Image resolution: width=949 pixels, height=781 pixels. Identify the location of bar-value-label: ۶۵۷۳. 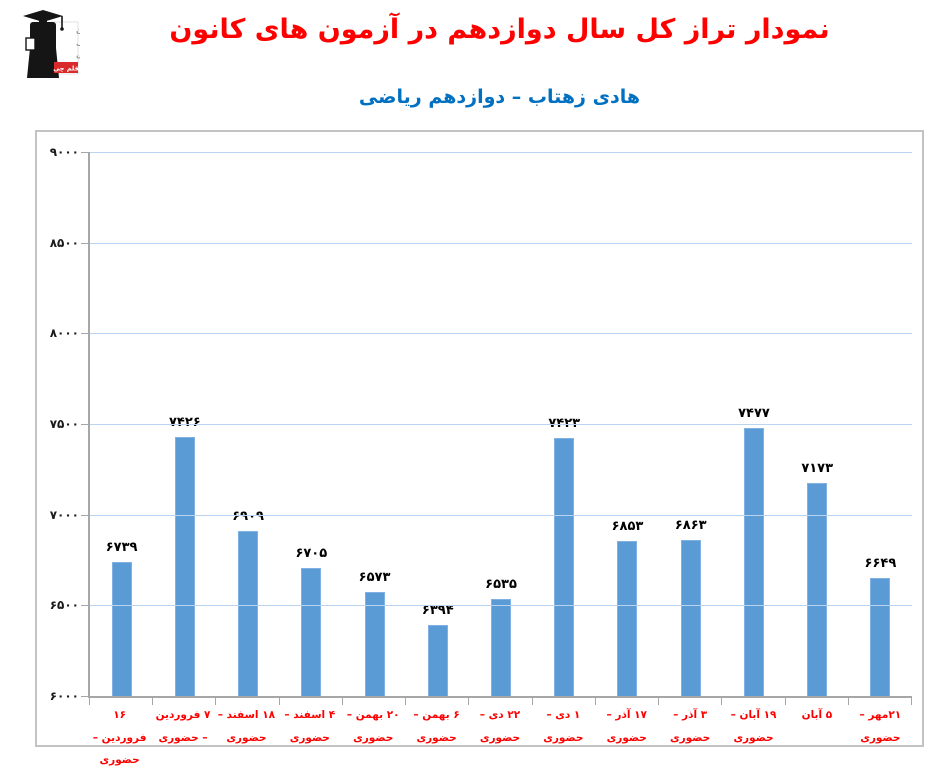
(374, 577).